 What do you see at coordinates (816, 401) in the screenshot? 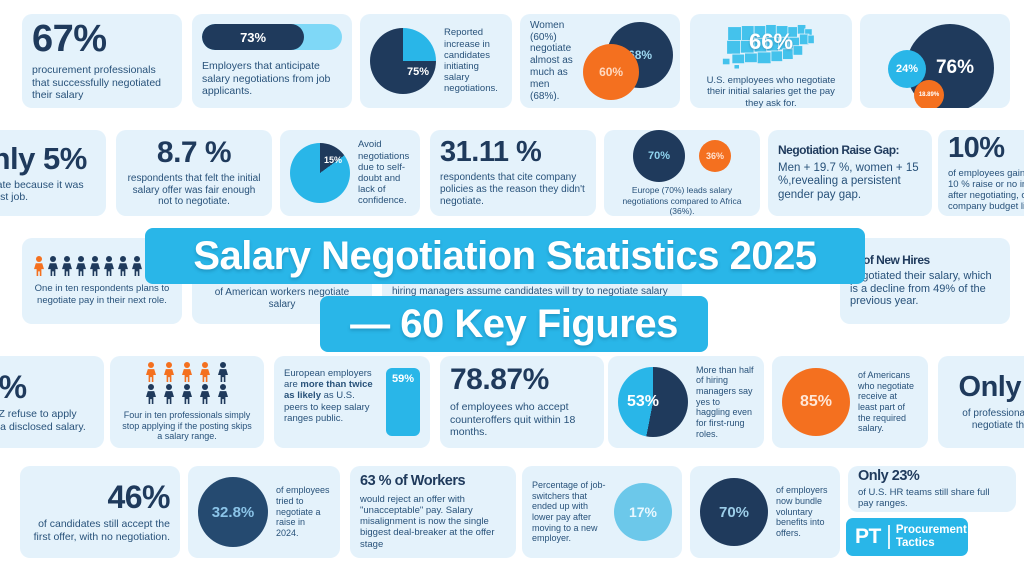
I see `bubble-85-label: 85%` at bounding box center [816, 401].